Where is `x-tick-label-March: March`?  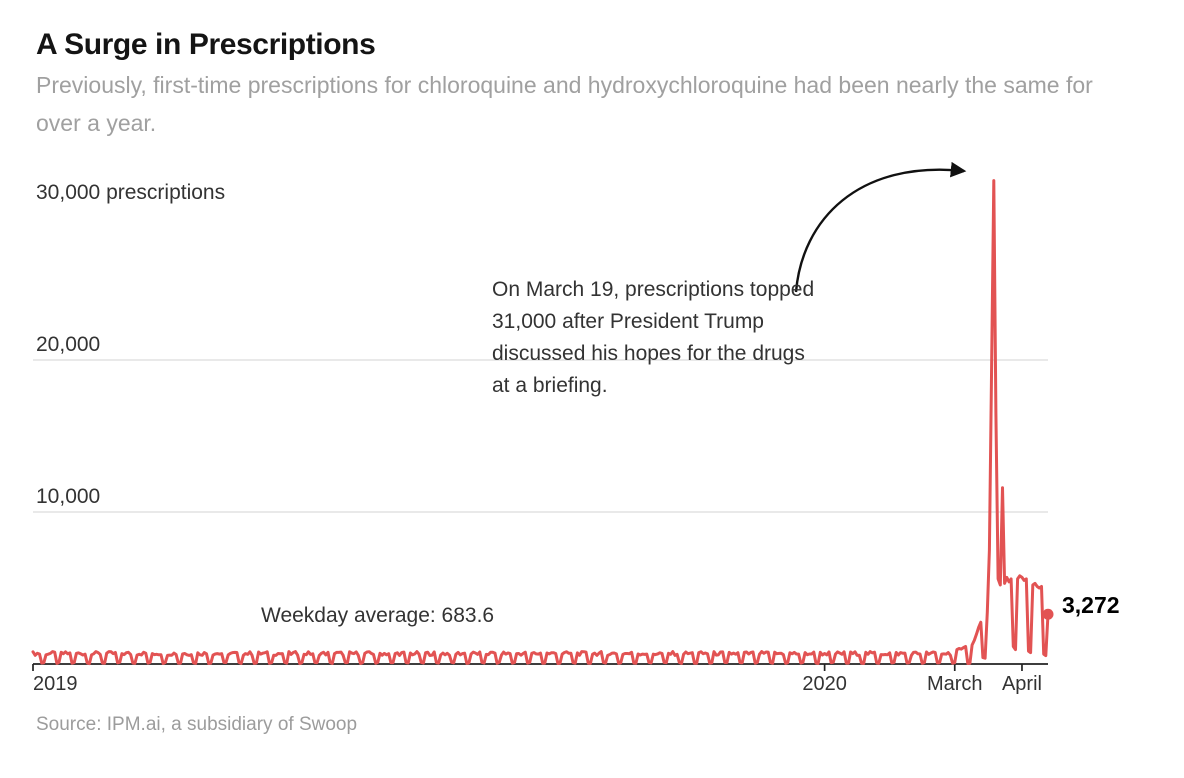 x-tick-label-March: March is located at coordinates (954, 684).